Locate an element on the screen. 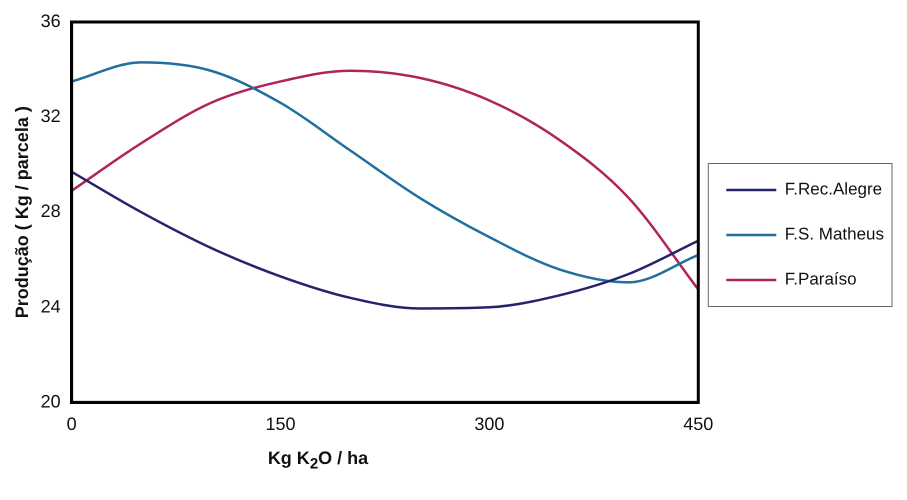  x-tick-label: 300 is located at coordinates (489, 424).